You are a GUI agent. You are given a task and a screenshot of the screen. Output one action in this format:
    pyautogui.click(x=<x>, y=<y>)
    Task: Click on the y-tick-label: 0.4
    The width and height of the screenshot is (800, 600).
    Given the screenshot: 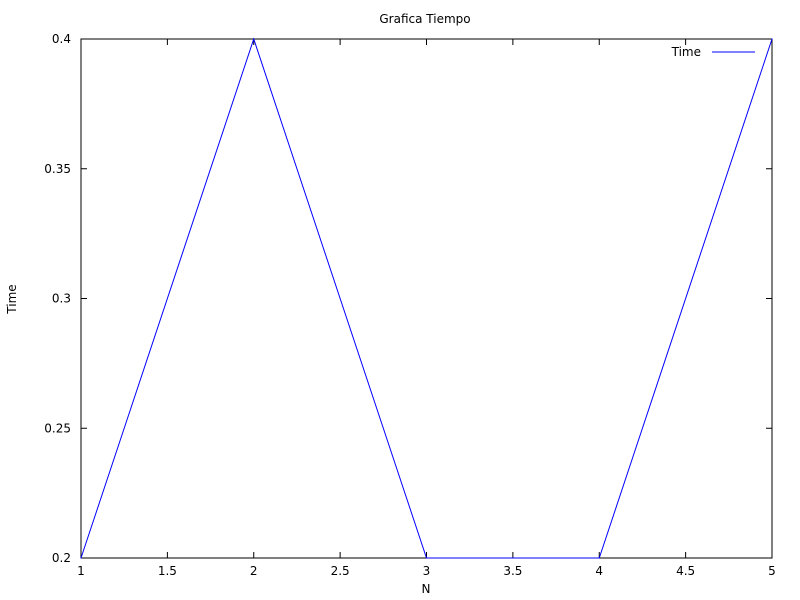 What is the action you would take?
    pyautogui.click(x=61, y=39)
    